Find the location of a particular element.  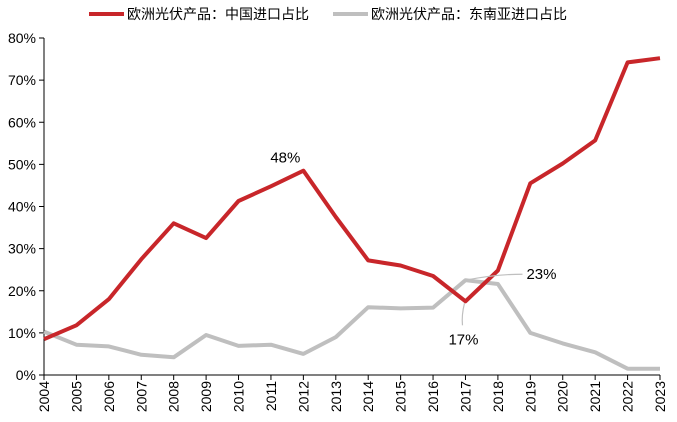

x-tick-label: 2020 is located at coordinates (563, 396).